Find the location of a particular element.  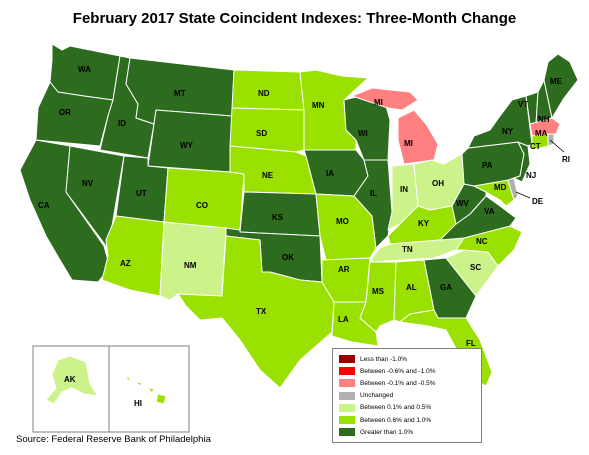

state-ak is located at coordinates (72, 380).